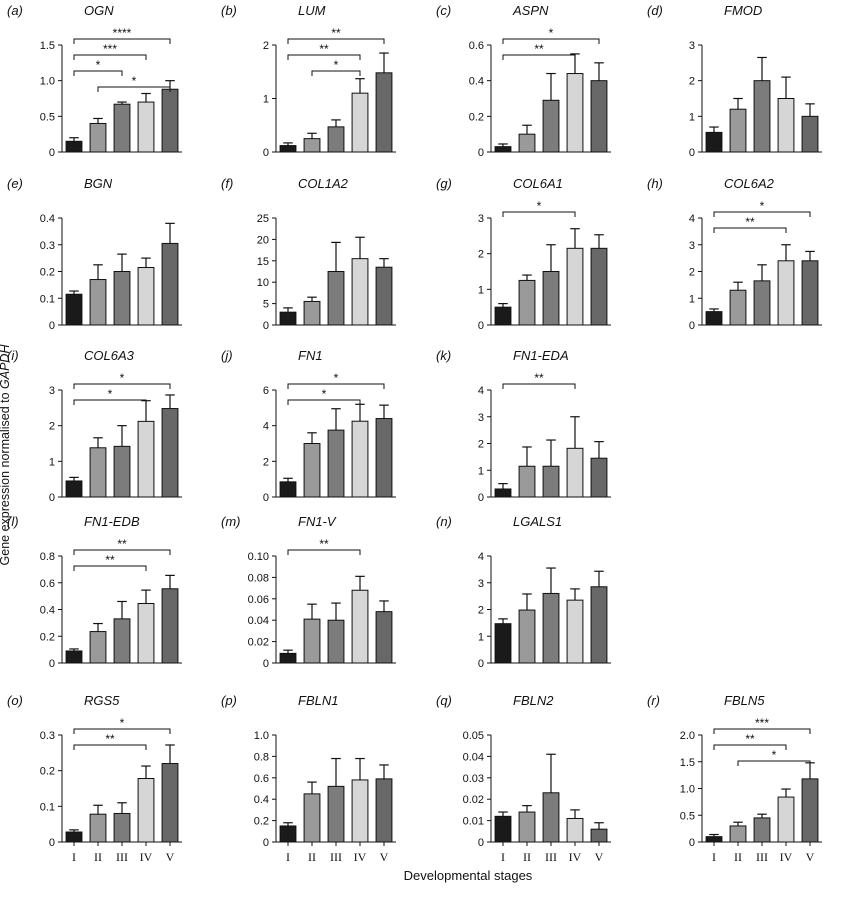  What do you see at coordinates (15, 10) in the screenshot?
I see `panel-letter: (a)` at bounding box center [15, 10].